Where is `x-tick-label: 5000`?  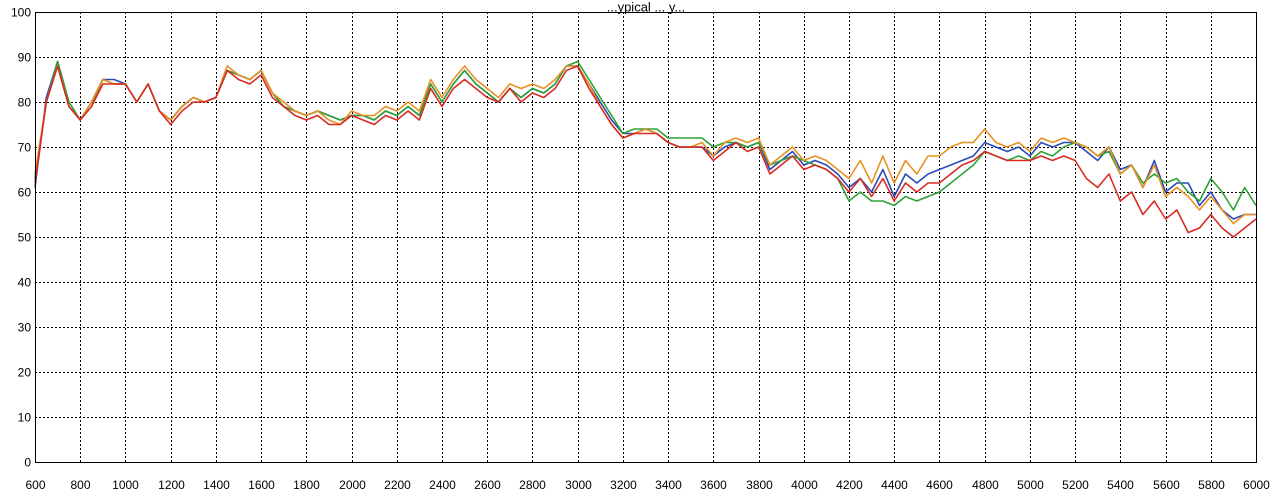 x-tick-label: 5000 is located at coordinates (1030, 485).